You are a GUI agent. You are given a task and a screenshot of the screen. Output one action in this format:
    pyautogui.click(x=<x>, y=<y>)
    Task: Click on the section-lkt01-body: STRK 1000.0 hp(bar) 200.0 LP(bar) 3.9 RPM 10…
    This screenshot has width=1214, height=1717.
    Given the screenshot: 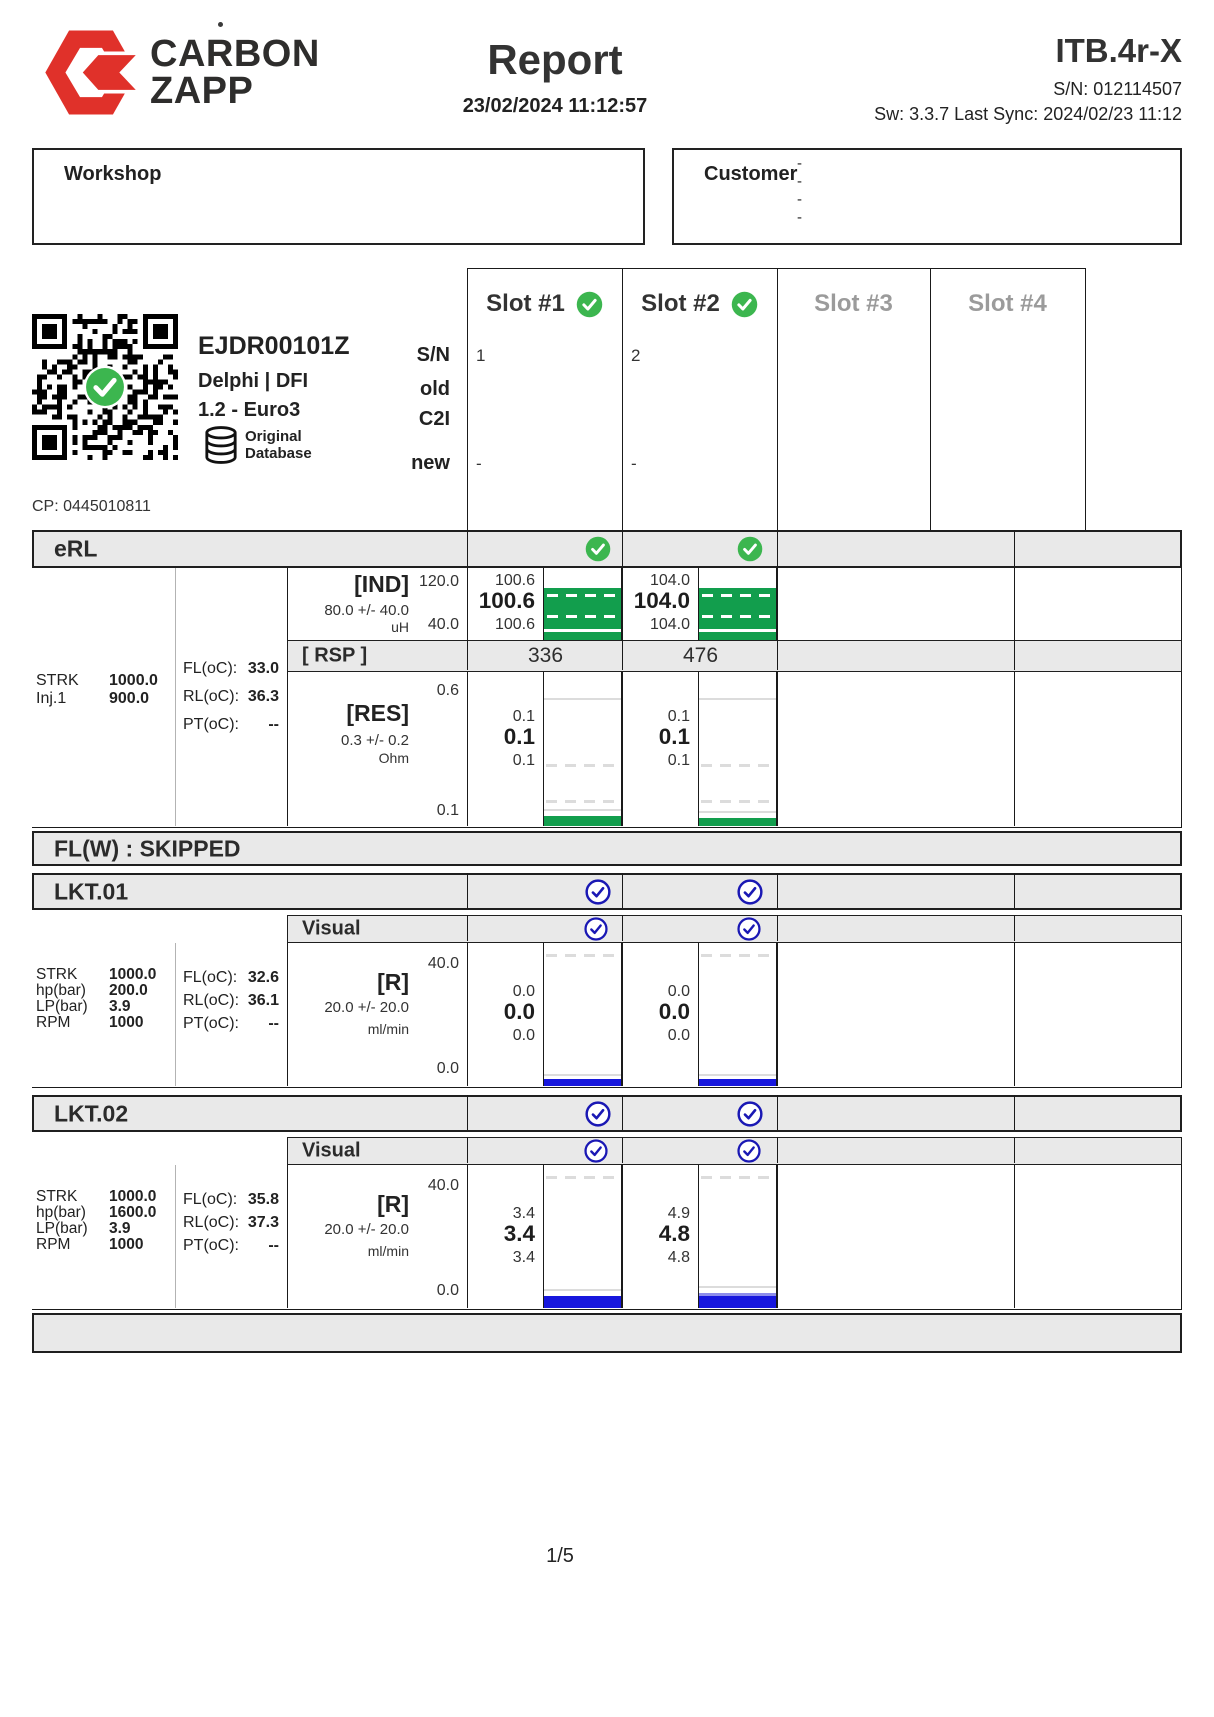 What is the action you would take?
    pyautogui.click(x=607, y=1015)
    